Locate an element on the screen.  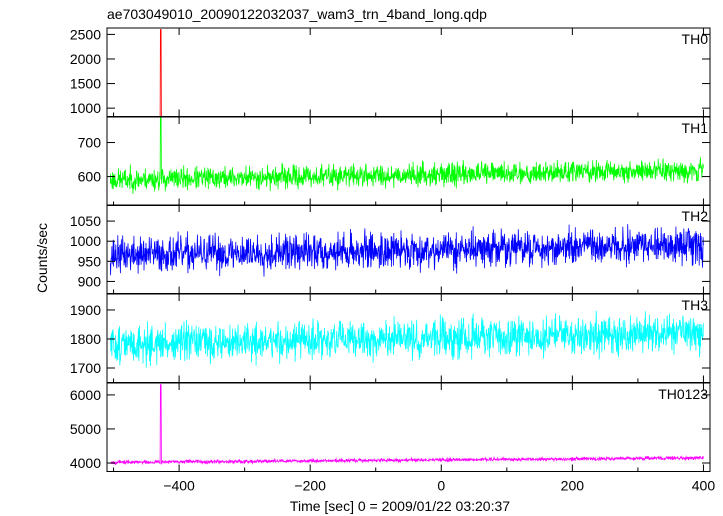
series-line-th0 is located at coordinates (160, 73).